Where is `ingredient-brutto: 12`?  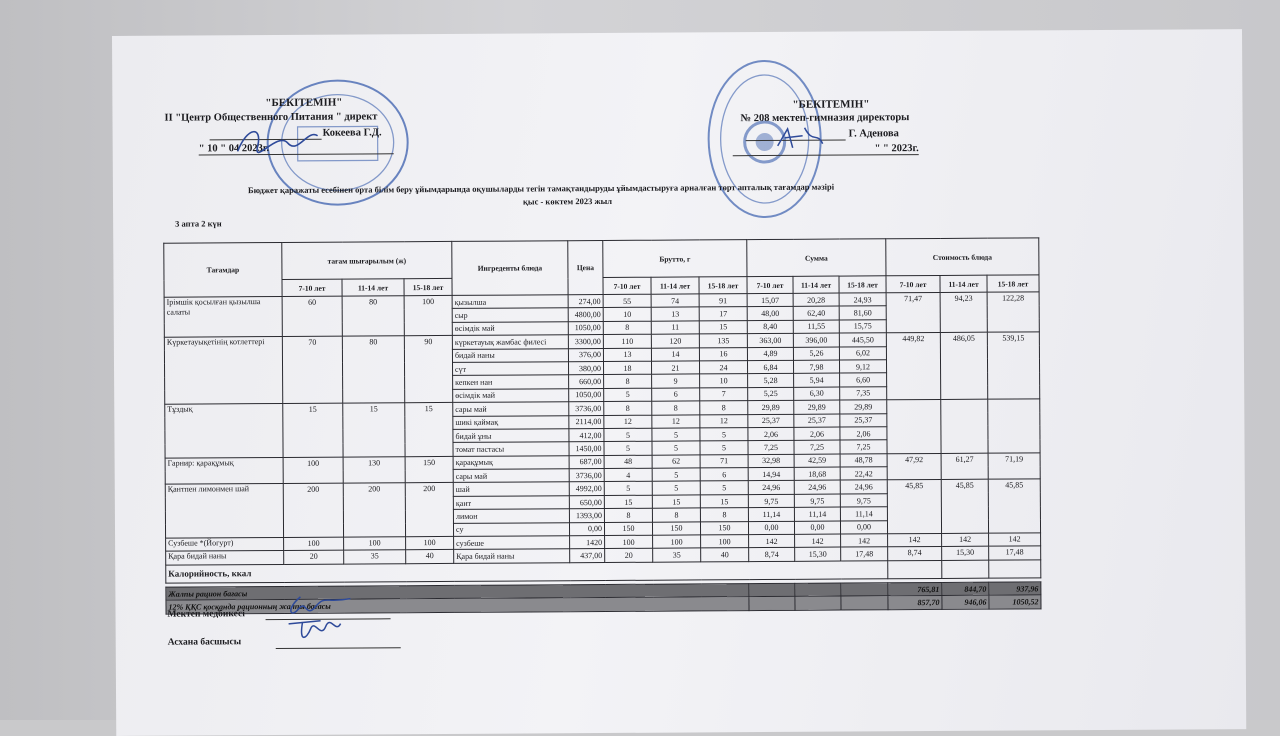 ingredient-brutto: 12 is located at coordinates (675, 421).